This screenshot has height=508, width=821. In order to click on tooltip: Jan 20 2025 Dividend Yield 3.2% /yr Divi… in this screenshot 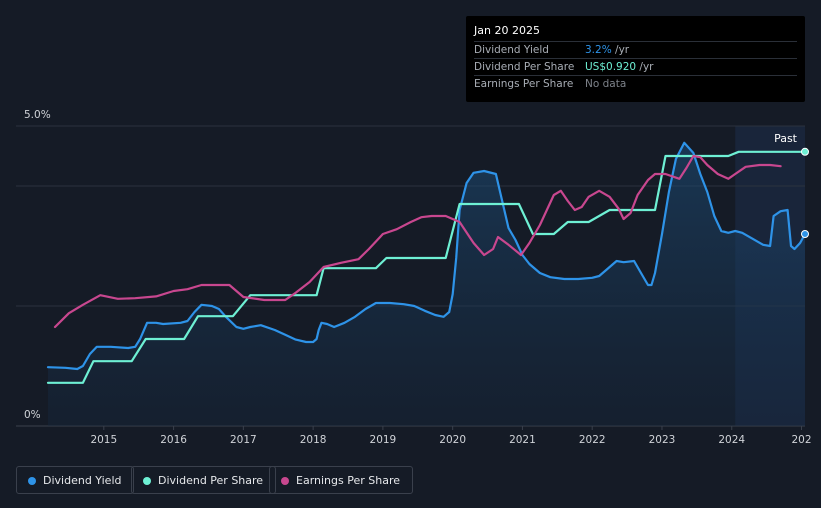, I will do `click(635, 59)`.